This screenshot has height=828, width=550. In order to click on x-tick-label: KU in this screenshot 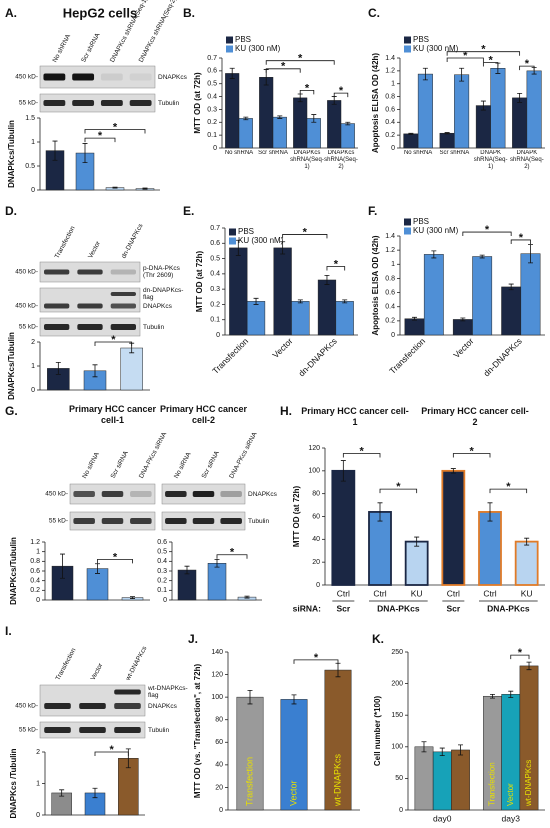, I will do `click(527, 593)`.